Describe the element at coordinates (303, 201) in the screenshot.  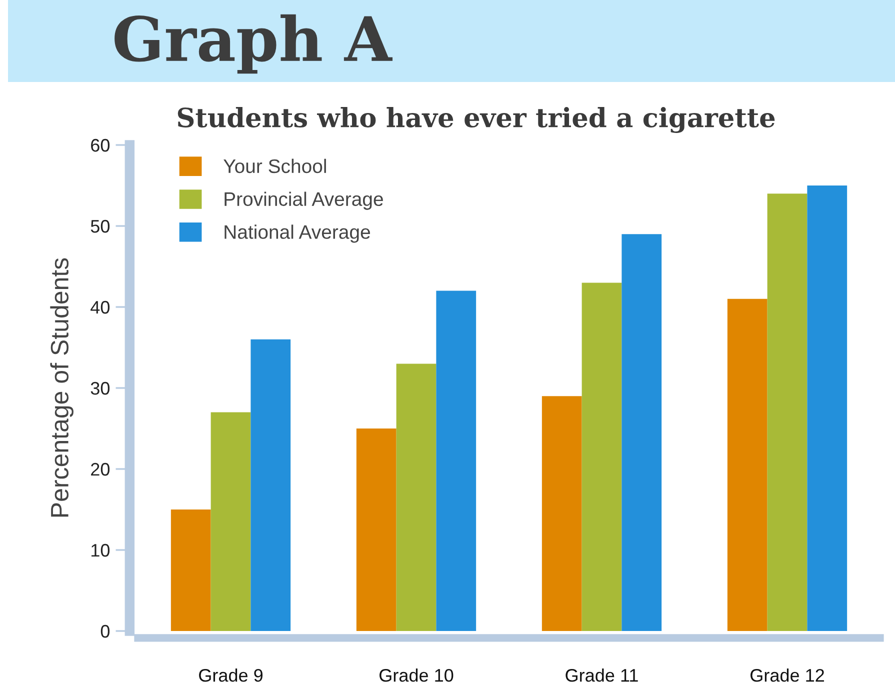
I see `legend-label: Provincial Average` at that location.